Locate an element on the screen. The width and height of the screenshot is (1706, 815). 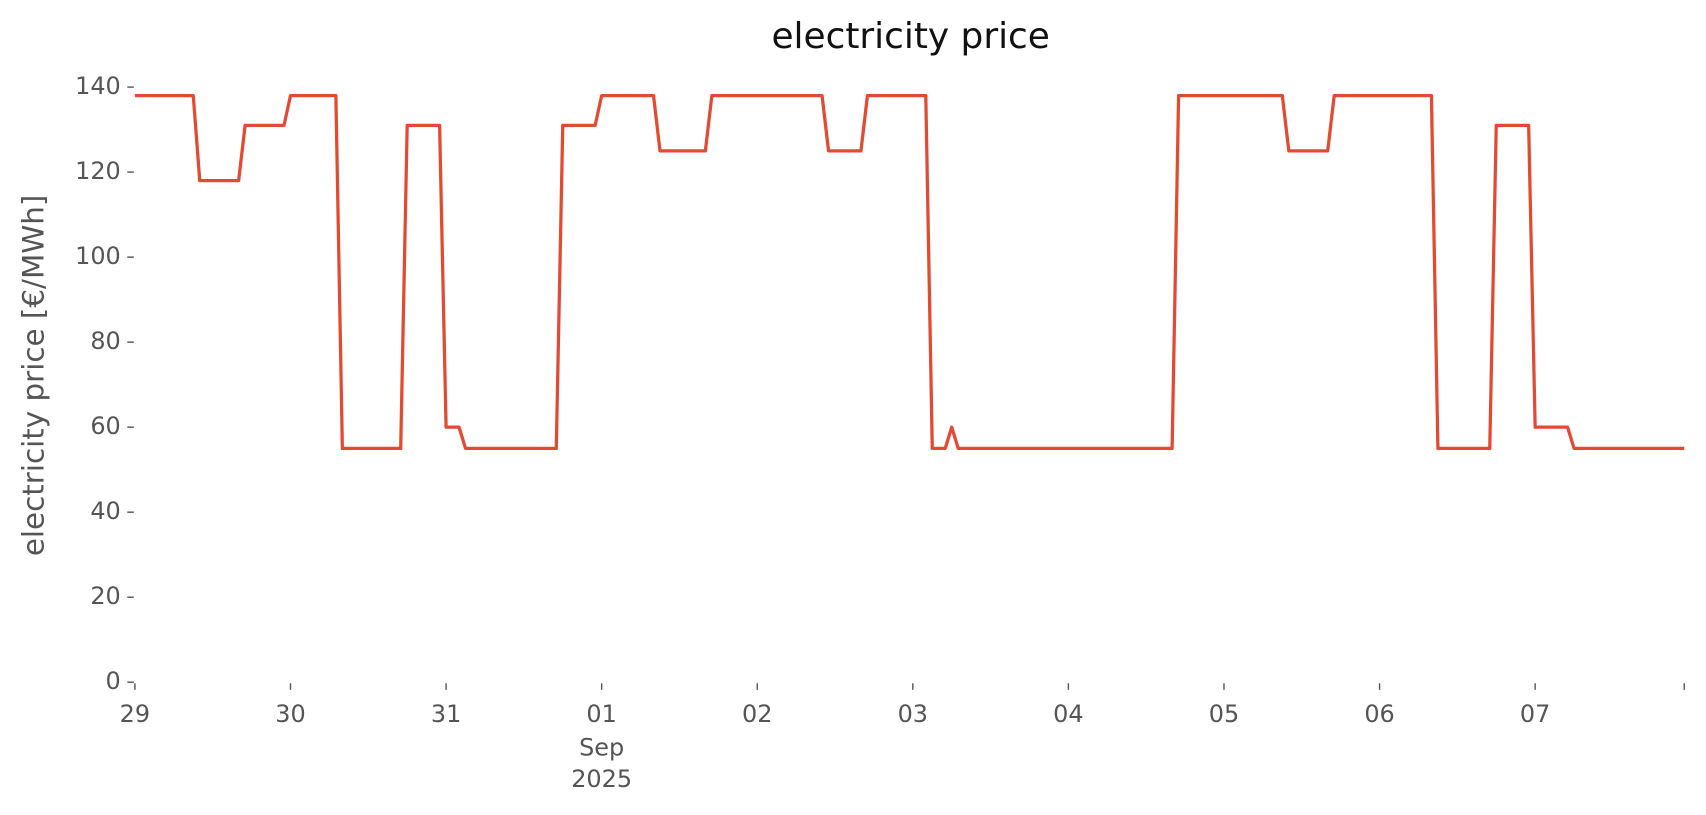
x-tick-label: 30 is located at coordinates (290, 714).